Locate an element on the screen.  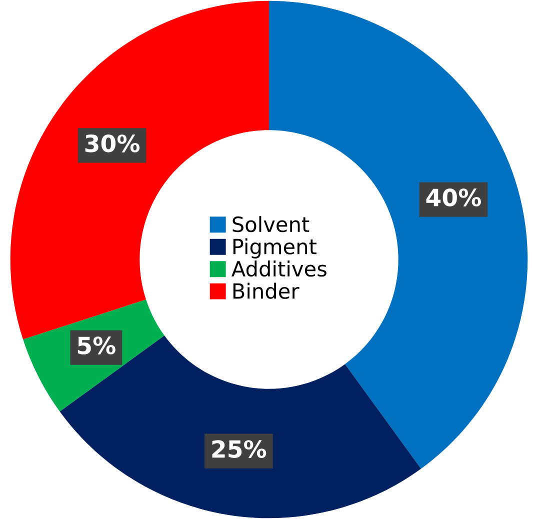
data-label: 25% is located at coordinates (239, 449).